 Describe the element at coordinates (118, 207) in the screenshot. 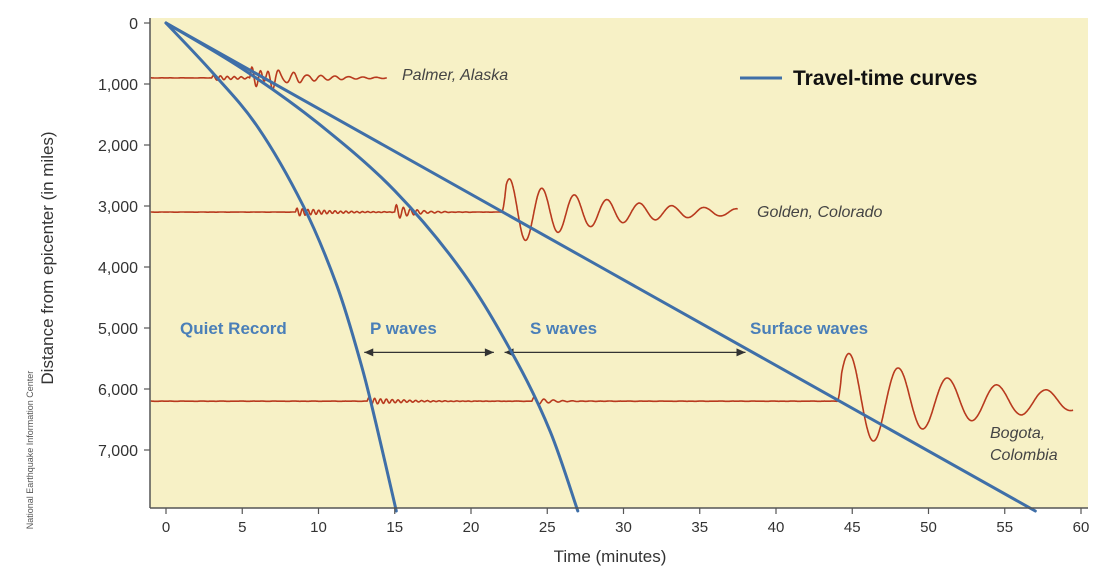

I see `y-tick-label: 3,000` at that location.